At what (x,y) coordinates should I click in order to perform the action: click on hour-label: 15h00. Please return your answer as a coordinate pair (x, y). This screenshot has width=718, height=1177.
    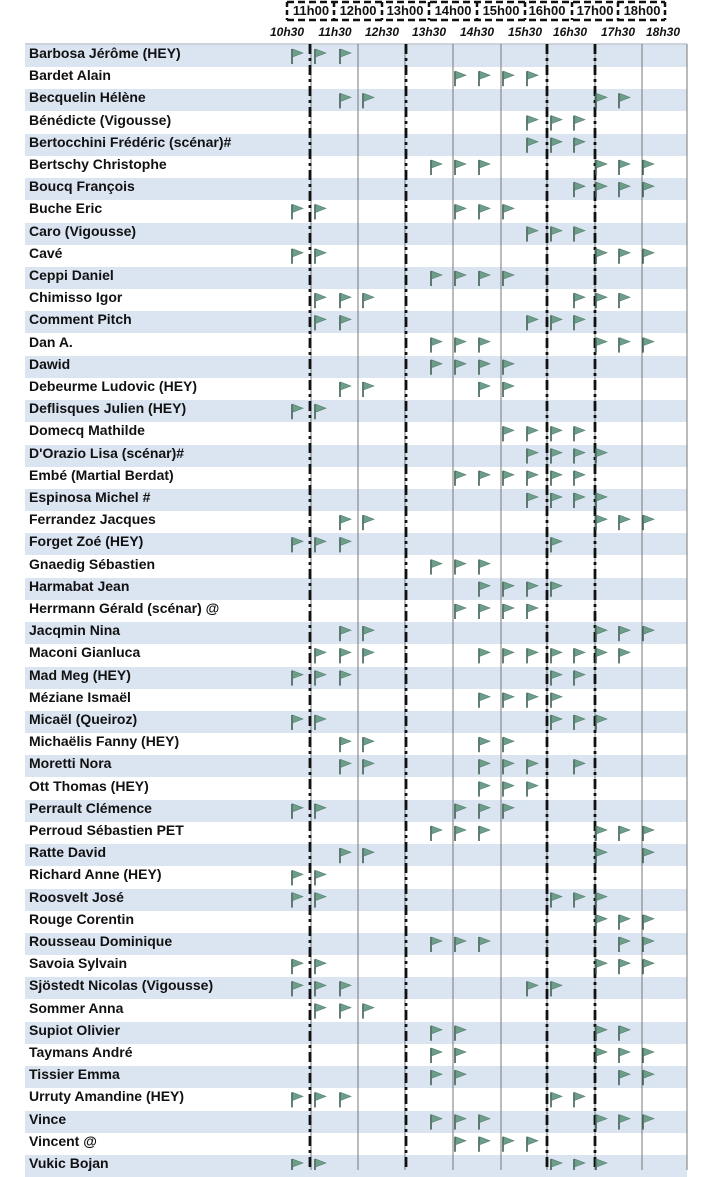
    Looking at the image, I should click on (501, 10).